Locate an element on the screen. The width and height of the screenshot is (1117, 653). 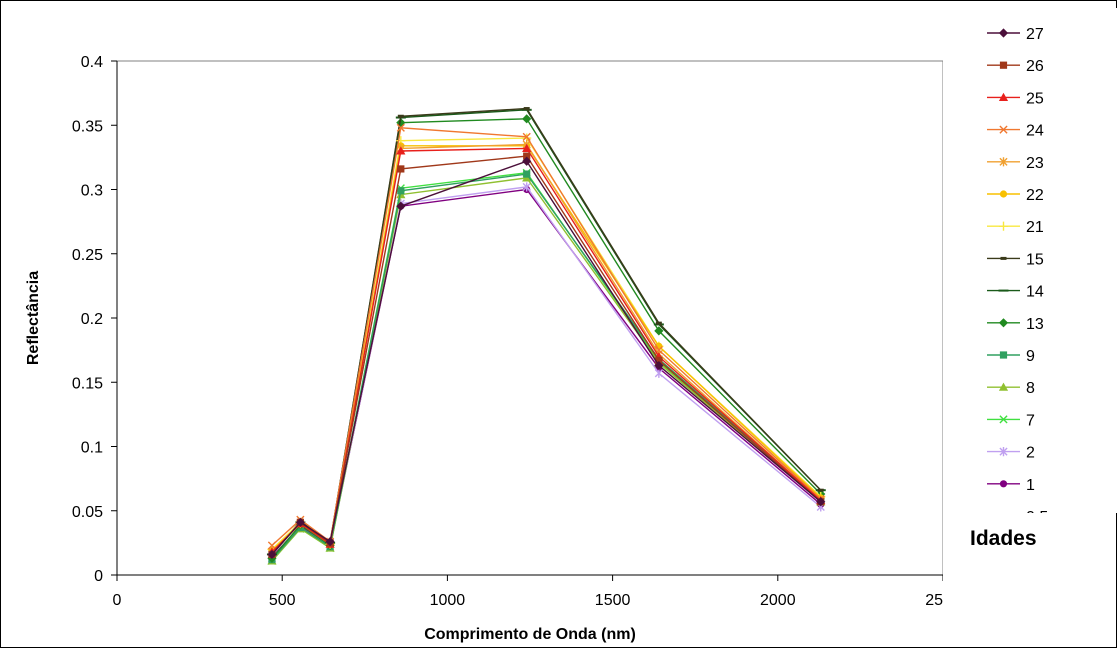
x-tick-label: 500 is located at coordinates (282, 600).